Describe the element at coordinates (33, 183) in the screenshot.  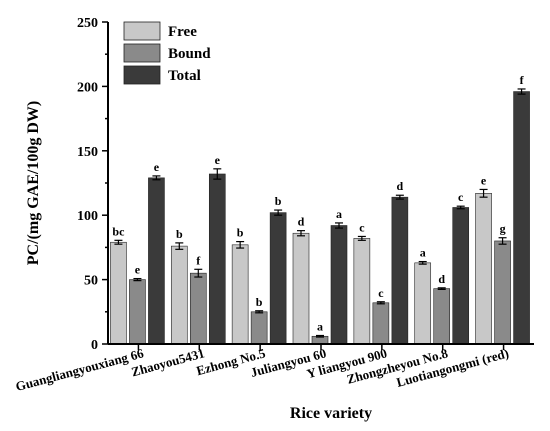
I see `y-axis-title: PC/(mg GAE/100g DW)` at that location.